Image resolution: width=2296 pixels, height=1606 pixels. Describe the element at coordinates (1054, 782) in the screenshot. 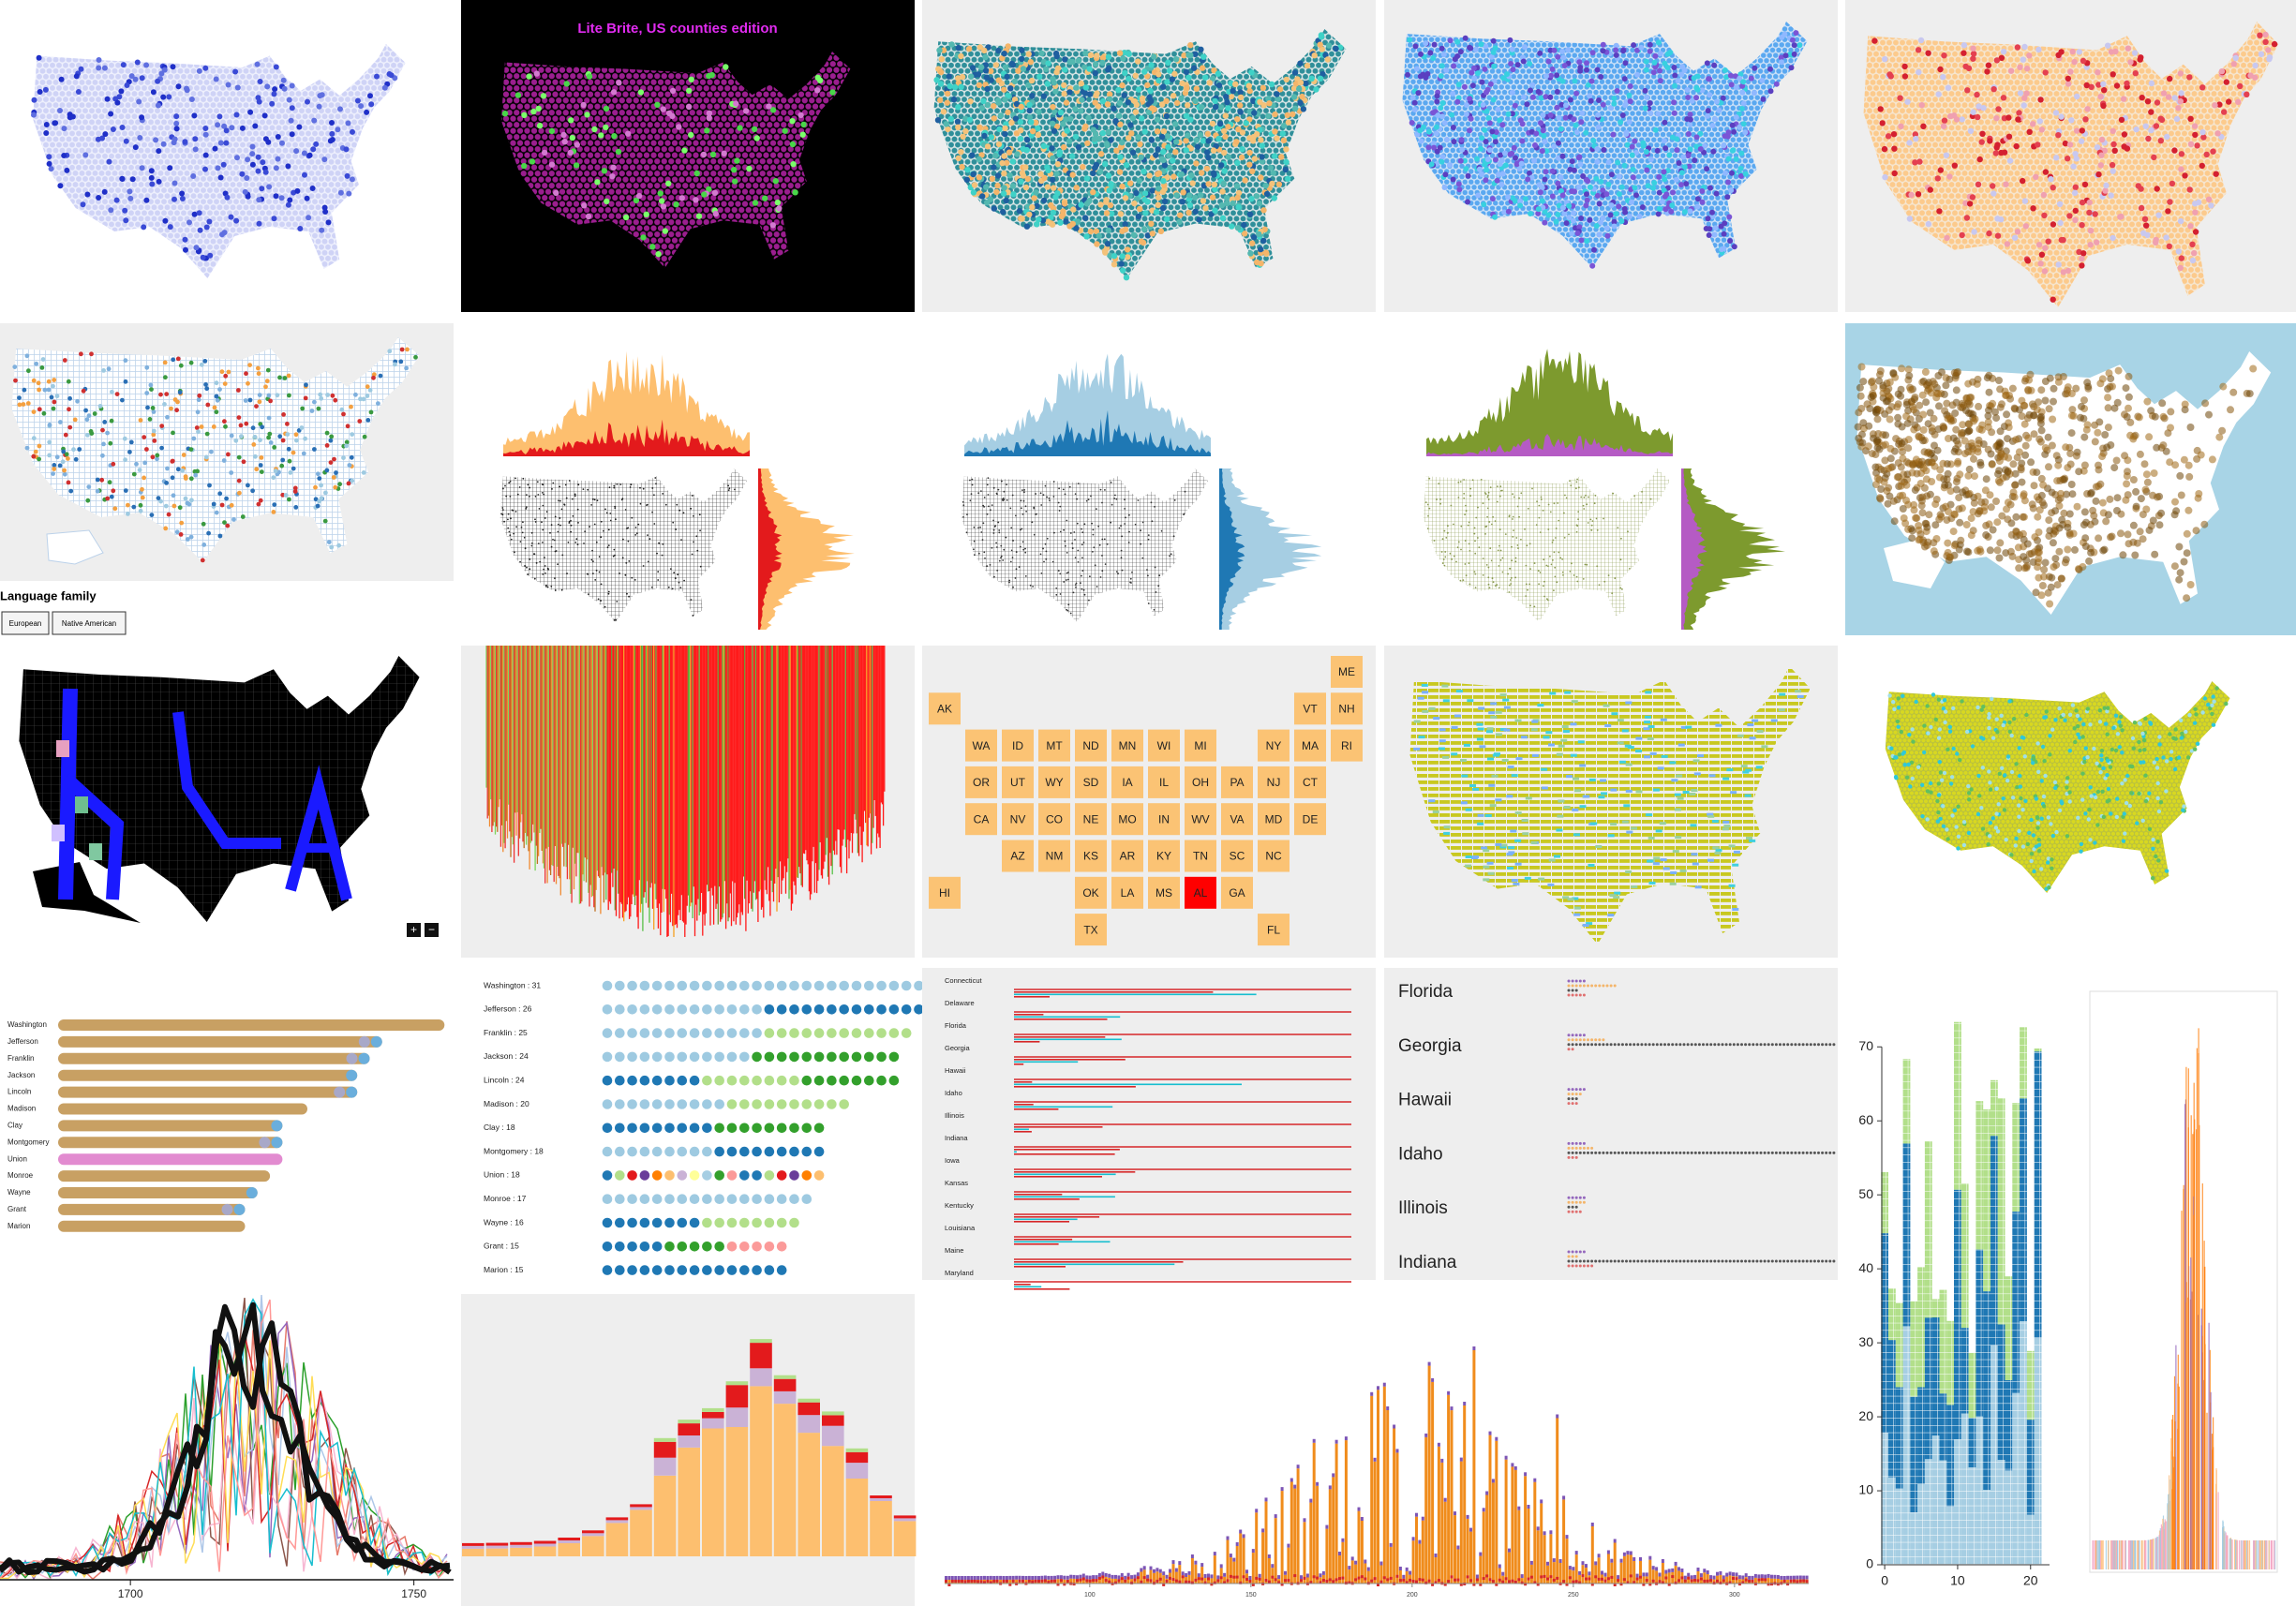

I see `state-tile-label: WY` at that location.